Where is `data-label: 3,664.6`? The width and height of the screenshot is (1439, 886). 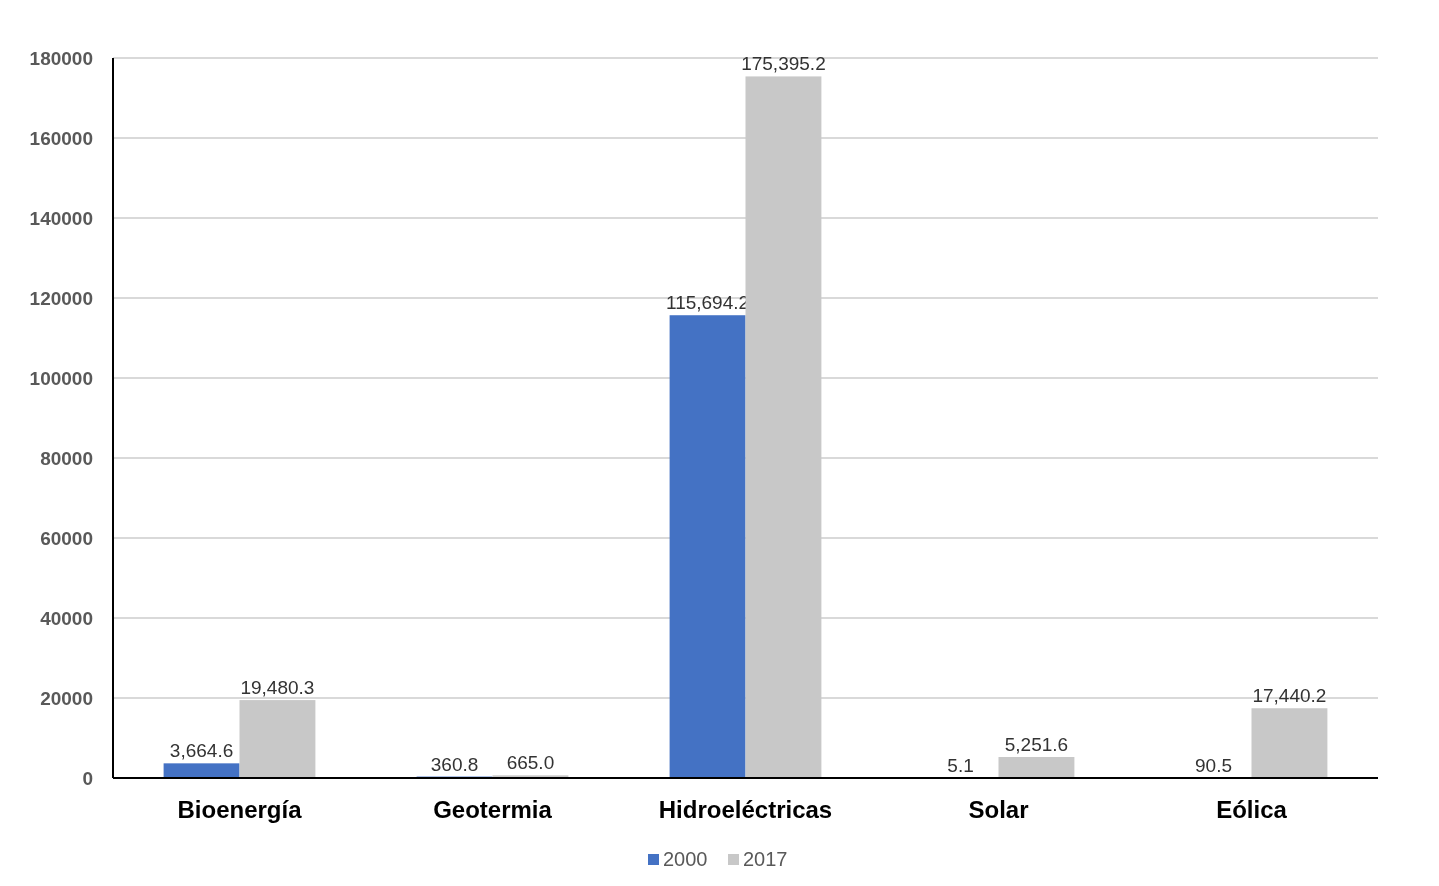
data-label: 3,664.6 is located at coordinates (201, 751).